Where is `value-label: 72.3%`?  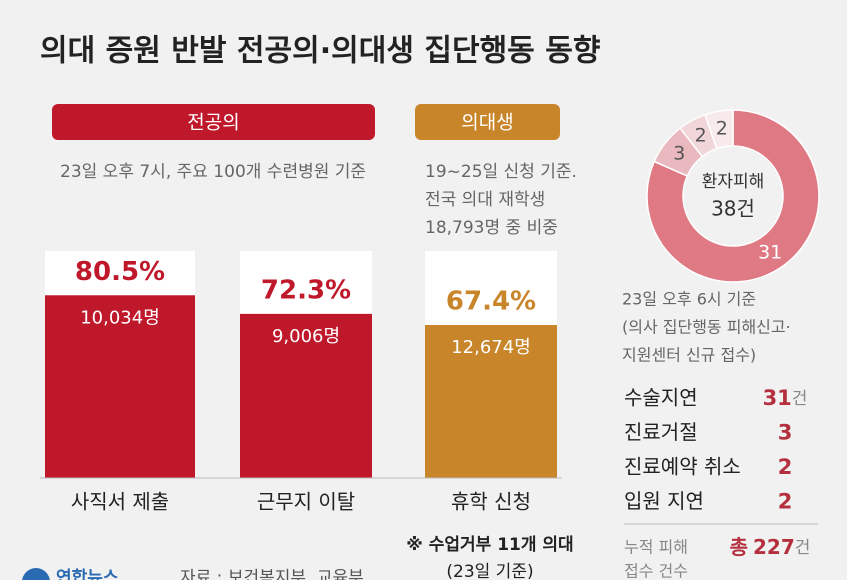 value-label: 72.3% is located at coordinates (306, 290).